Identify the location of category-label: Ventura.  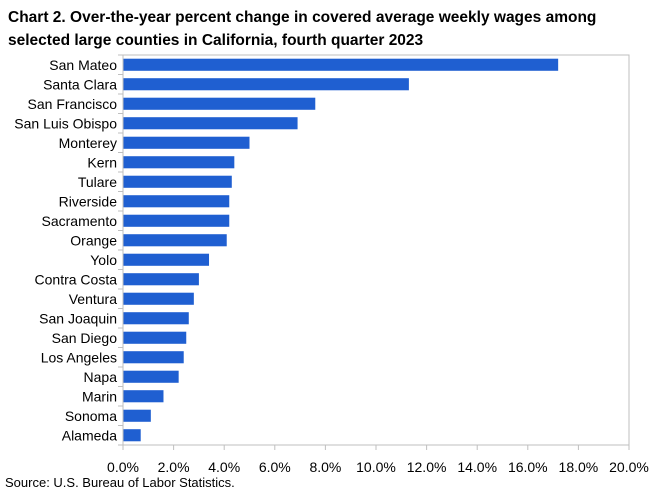
(93, 299).